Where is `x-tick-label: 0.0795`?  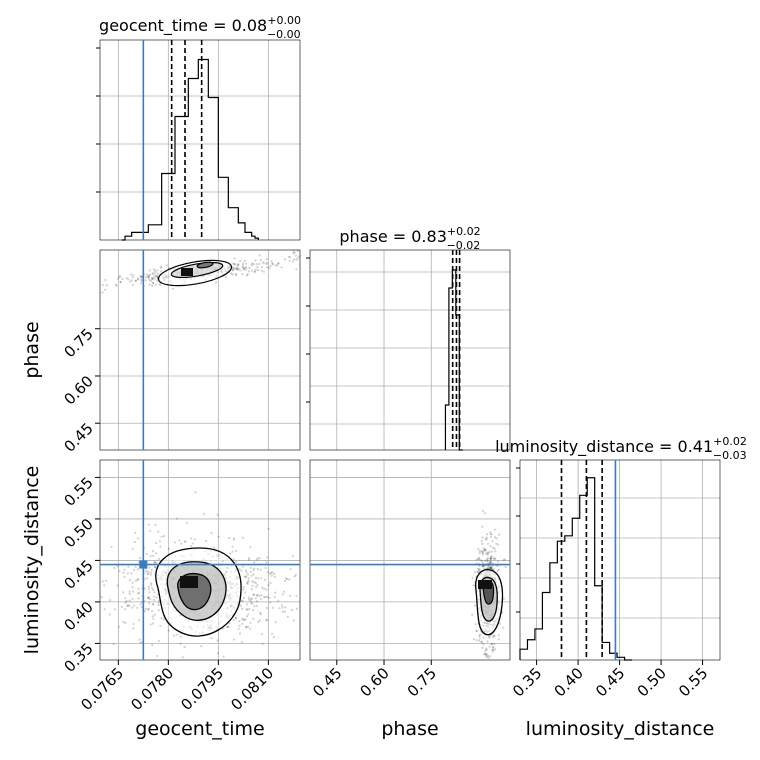
x-tick-label: 0.0795 is located at coordinates (202, 689).